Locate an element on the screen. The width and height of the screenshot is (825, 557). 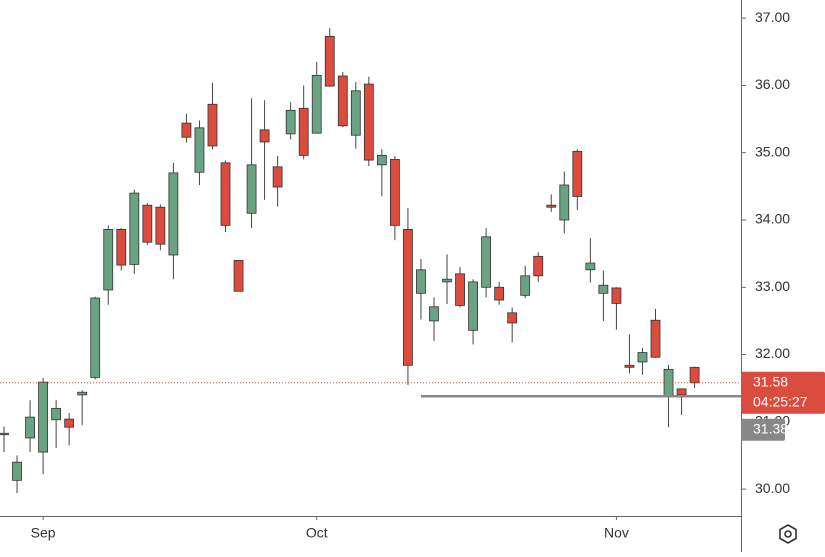
last-price-box is located at coordinates (783, 392).